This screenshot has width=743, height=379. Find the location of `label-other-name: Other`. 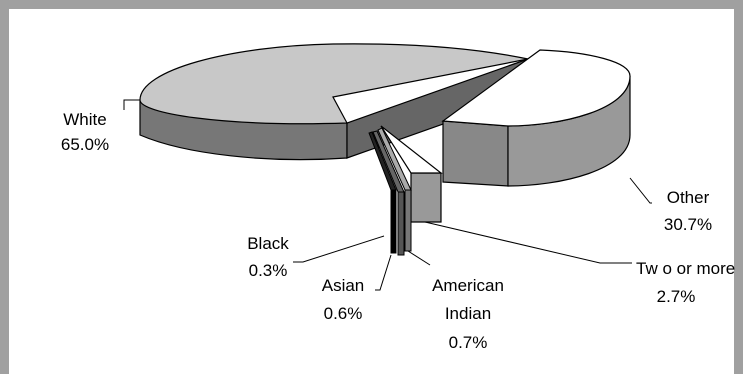

label-other-name: Other is located at coordinates (688, 197).